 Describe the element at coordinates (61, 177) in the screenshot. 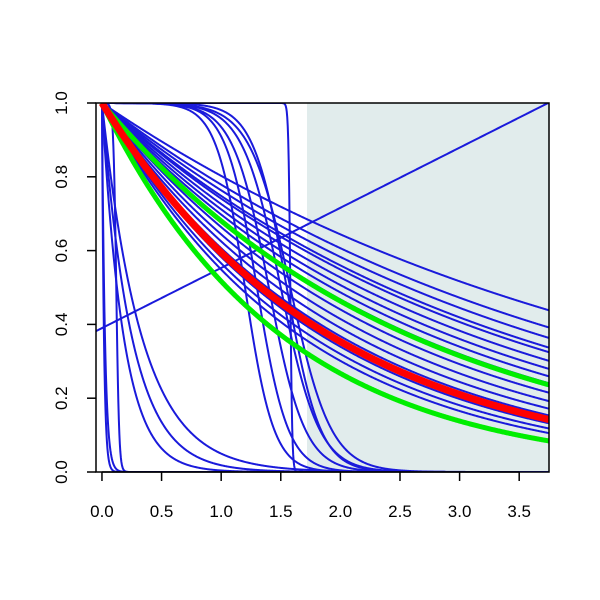

I see `y-tick-label: 0.8` at that location.